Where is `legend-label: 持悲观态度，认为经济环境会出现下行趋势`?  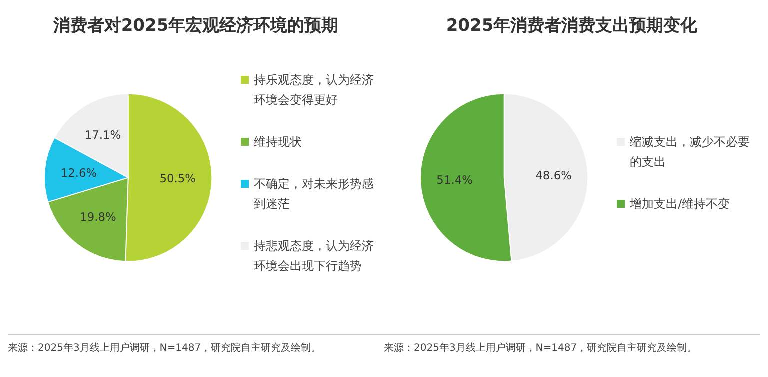
legend-label: 持悲观态度，认为经济环境会出现下行趋势 is located at coordinates (315, 256).